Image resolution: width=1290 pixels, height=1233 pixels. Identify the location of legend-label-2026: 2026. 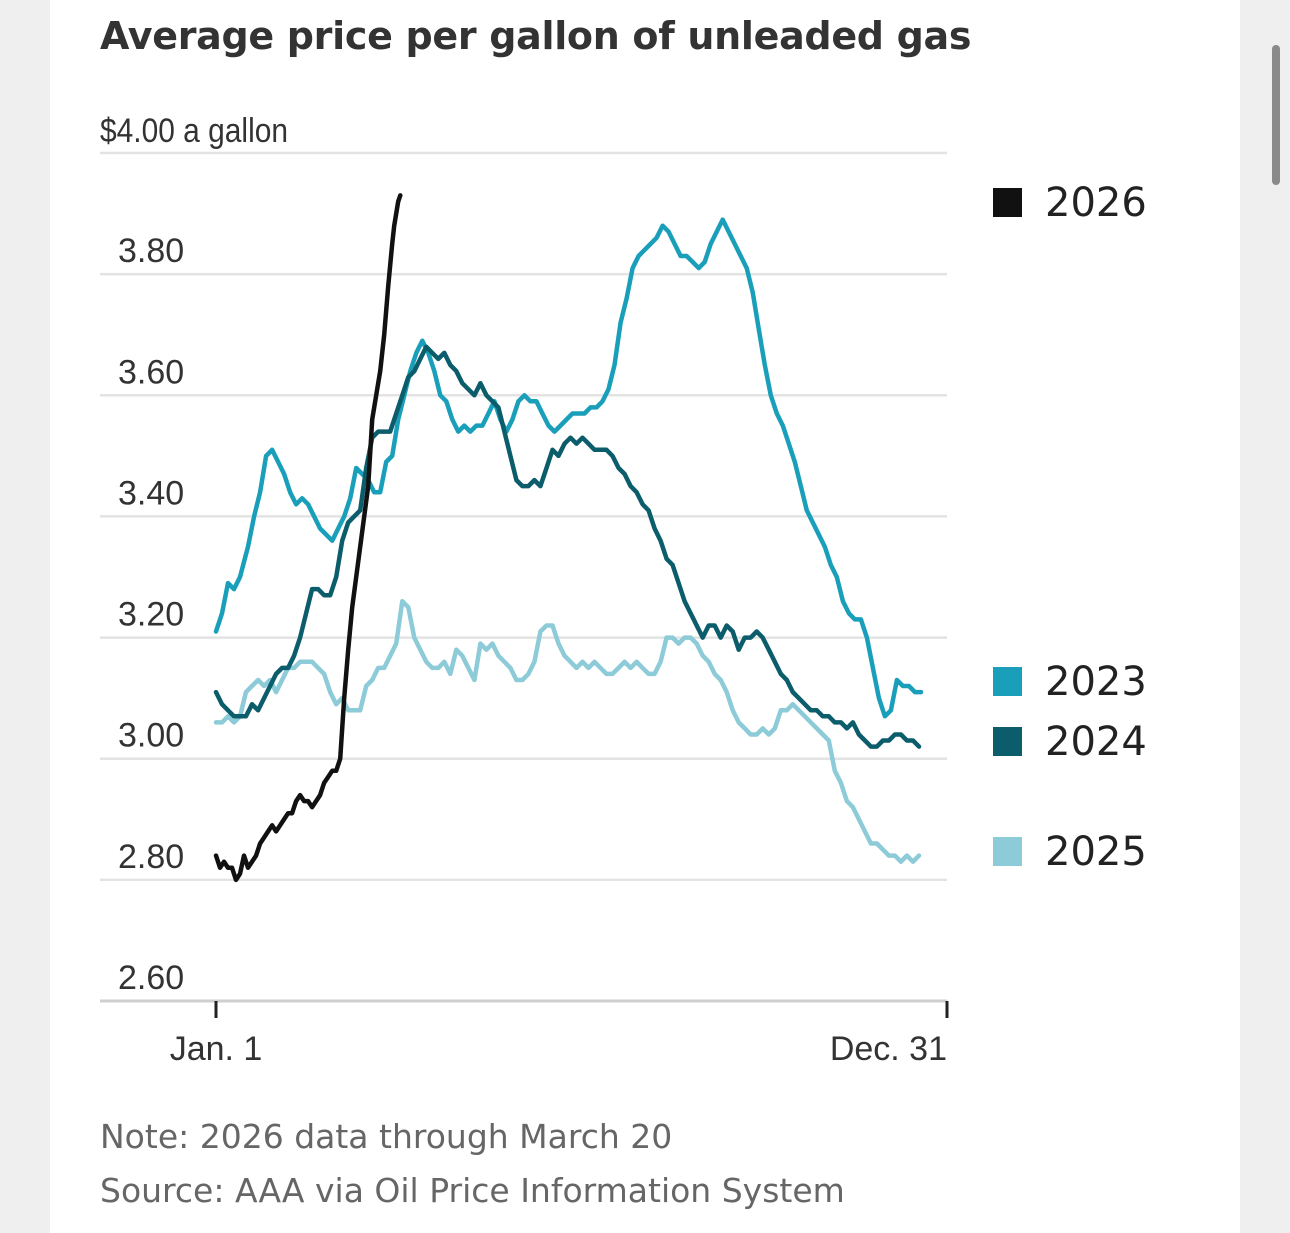
(1096, 203).